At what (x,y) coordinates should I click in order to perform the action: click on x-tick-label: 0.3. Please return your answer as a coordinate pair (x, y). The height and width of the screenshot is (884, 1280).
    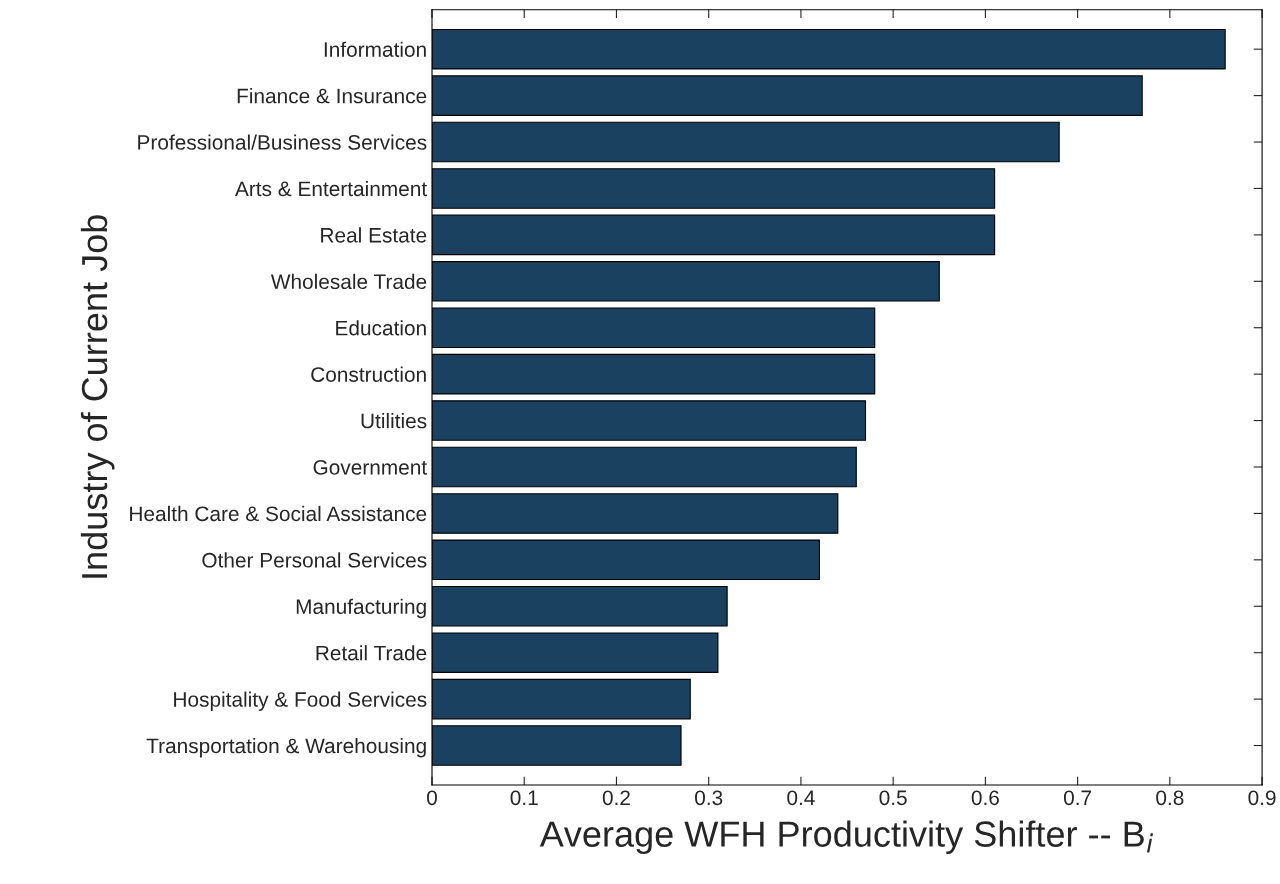
    Looking at the image, I should click on (709, 798).